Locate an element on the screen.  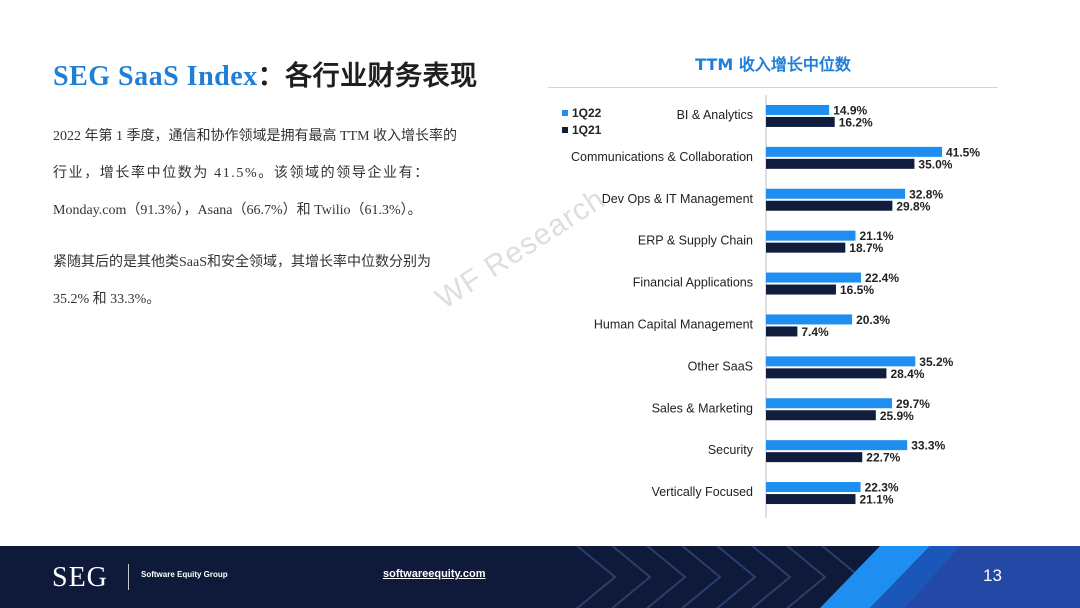
data-label-1q22: 29.7% is located at coordinates (913, 404).